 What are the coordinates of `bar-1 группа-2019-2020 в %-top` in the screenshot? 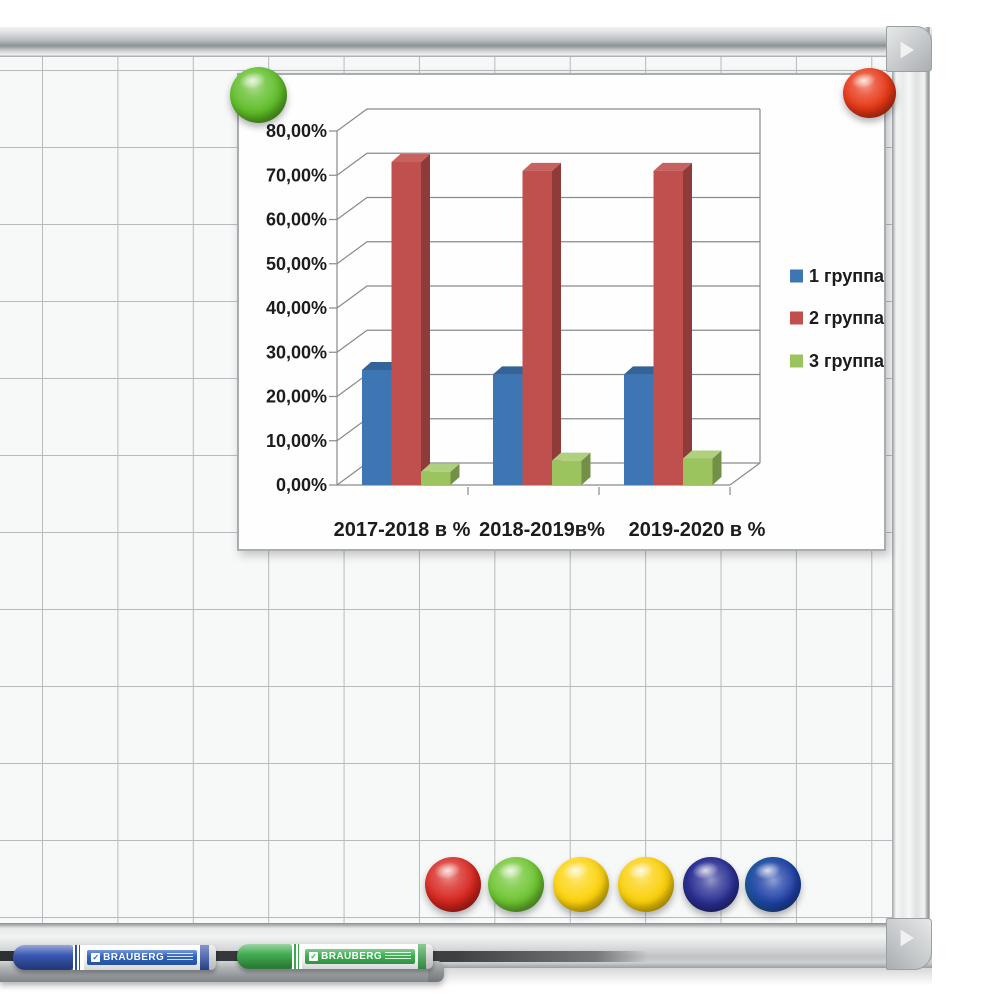 It's located at (643, 370).